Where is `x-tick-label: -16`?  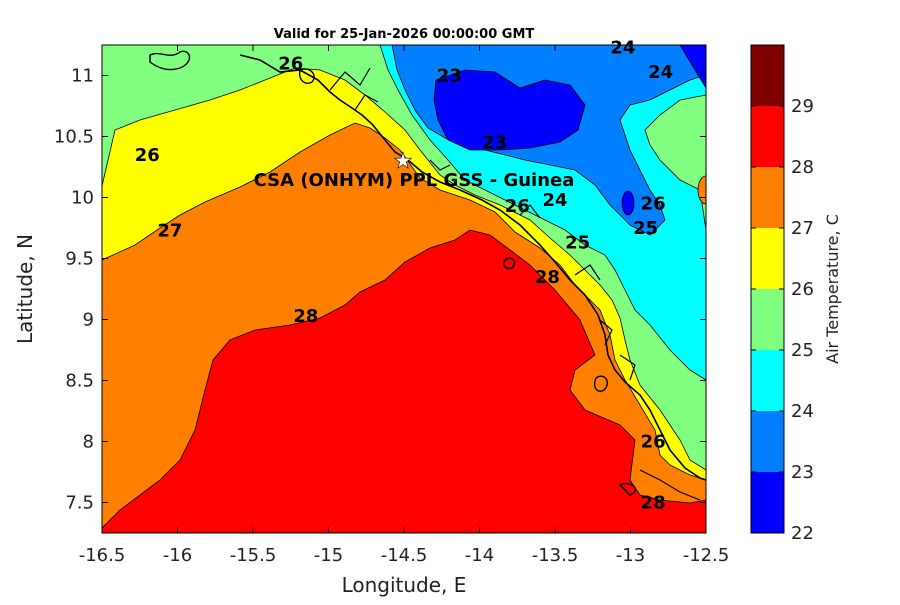 x-tick-label: -16 is located at coordinates (177, 555).